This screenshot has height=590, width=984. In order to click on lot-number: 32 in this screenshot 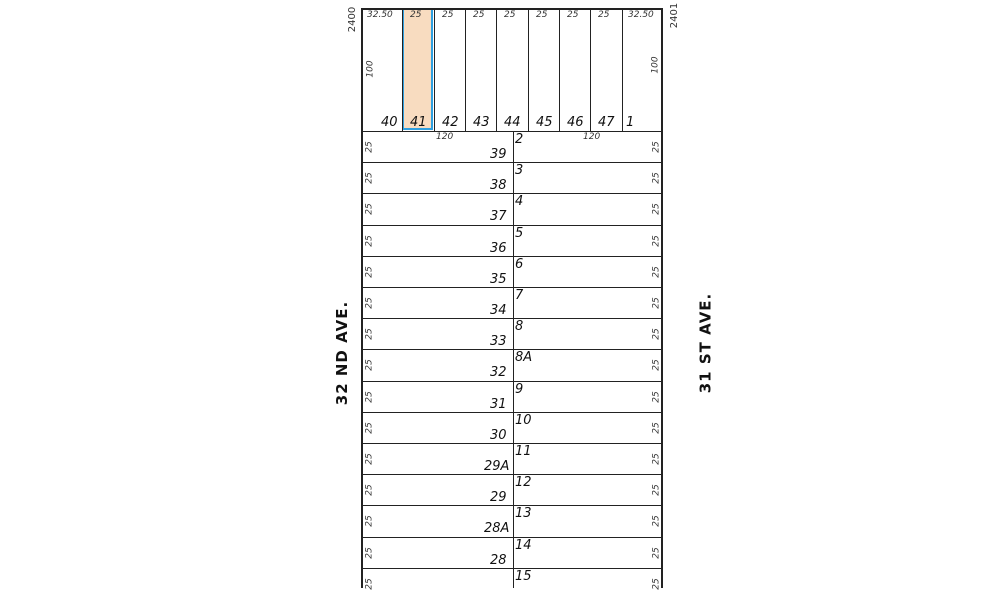, I will do `click(498, 372)`.